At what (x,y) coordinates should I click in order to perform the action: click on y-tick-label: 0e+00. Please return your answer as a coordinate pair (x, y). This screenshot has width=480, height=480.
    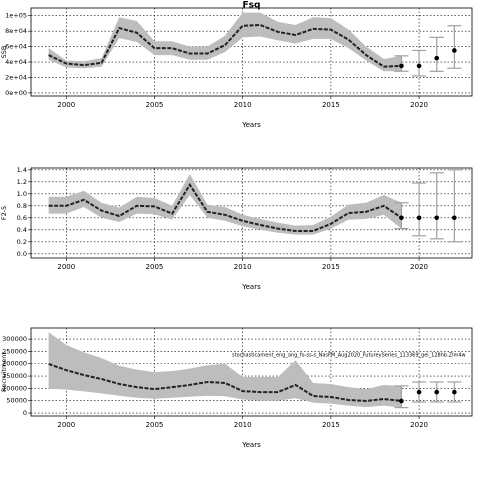
    Looking at the image, I should click on (16, 93).